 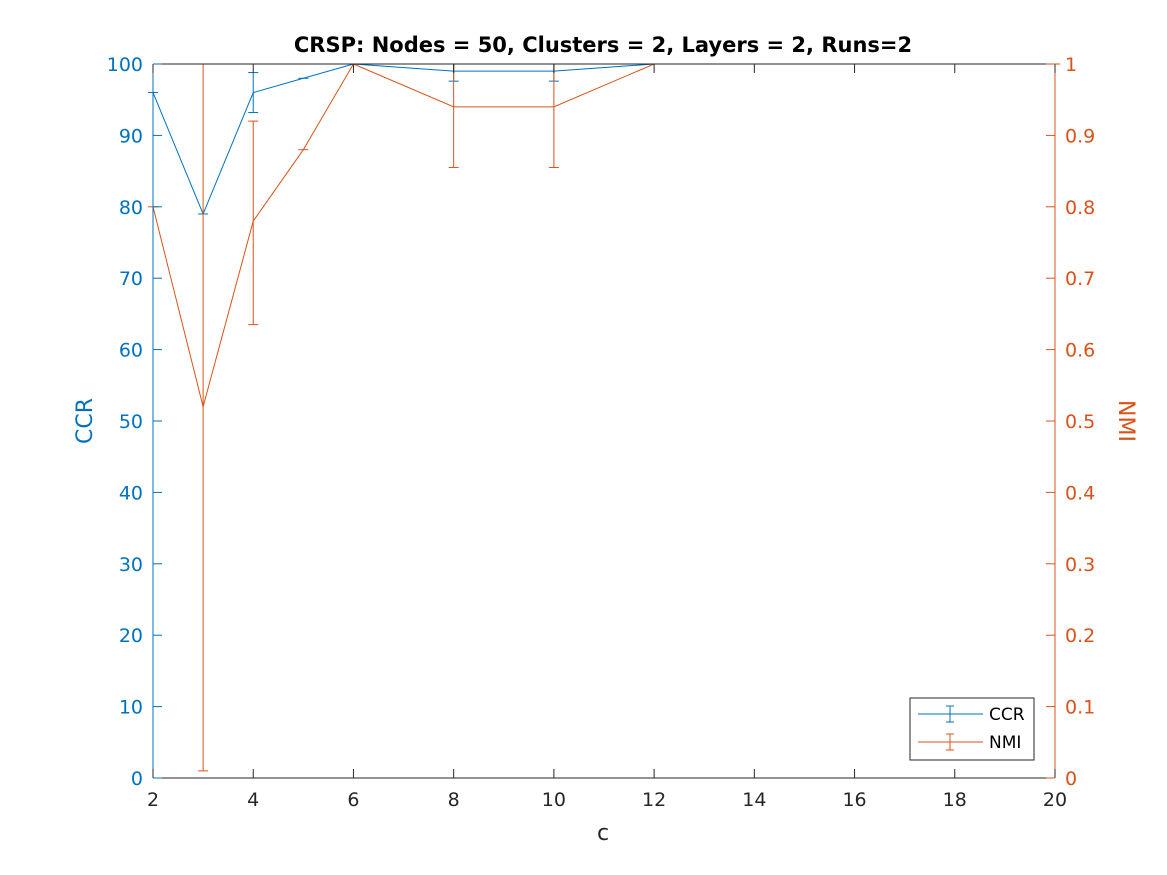 What do you see at coordinates (1080, 422) in the screenshot?
I see `y-right-tick-label: 0.5` at bounding box center [1080, 422].